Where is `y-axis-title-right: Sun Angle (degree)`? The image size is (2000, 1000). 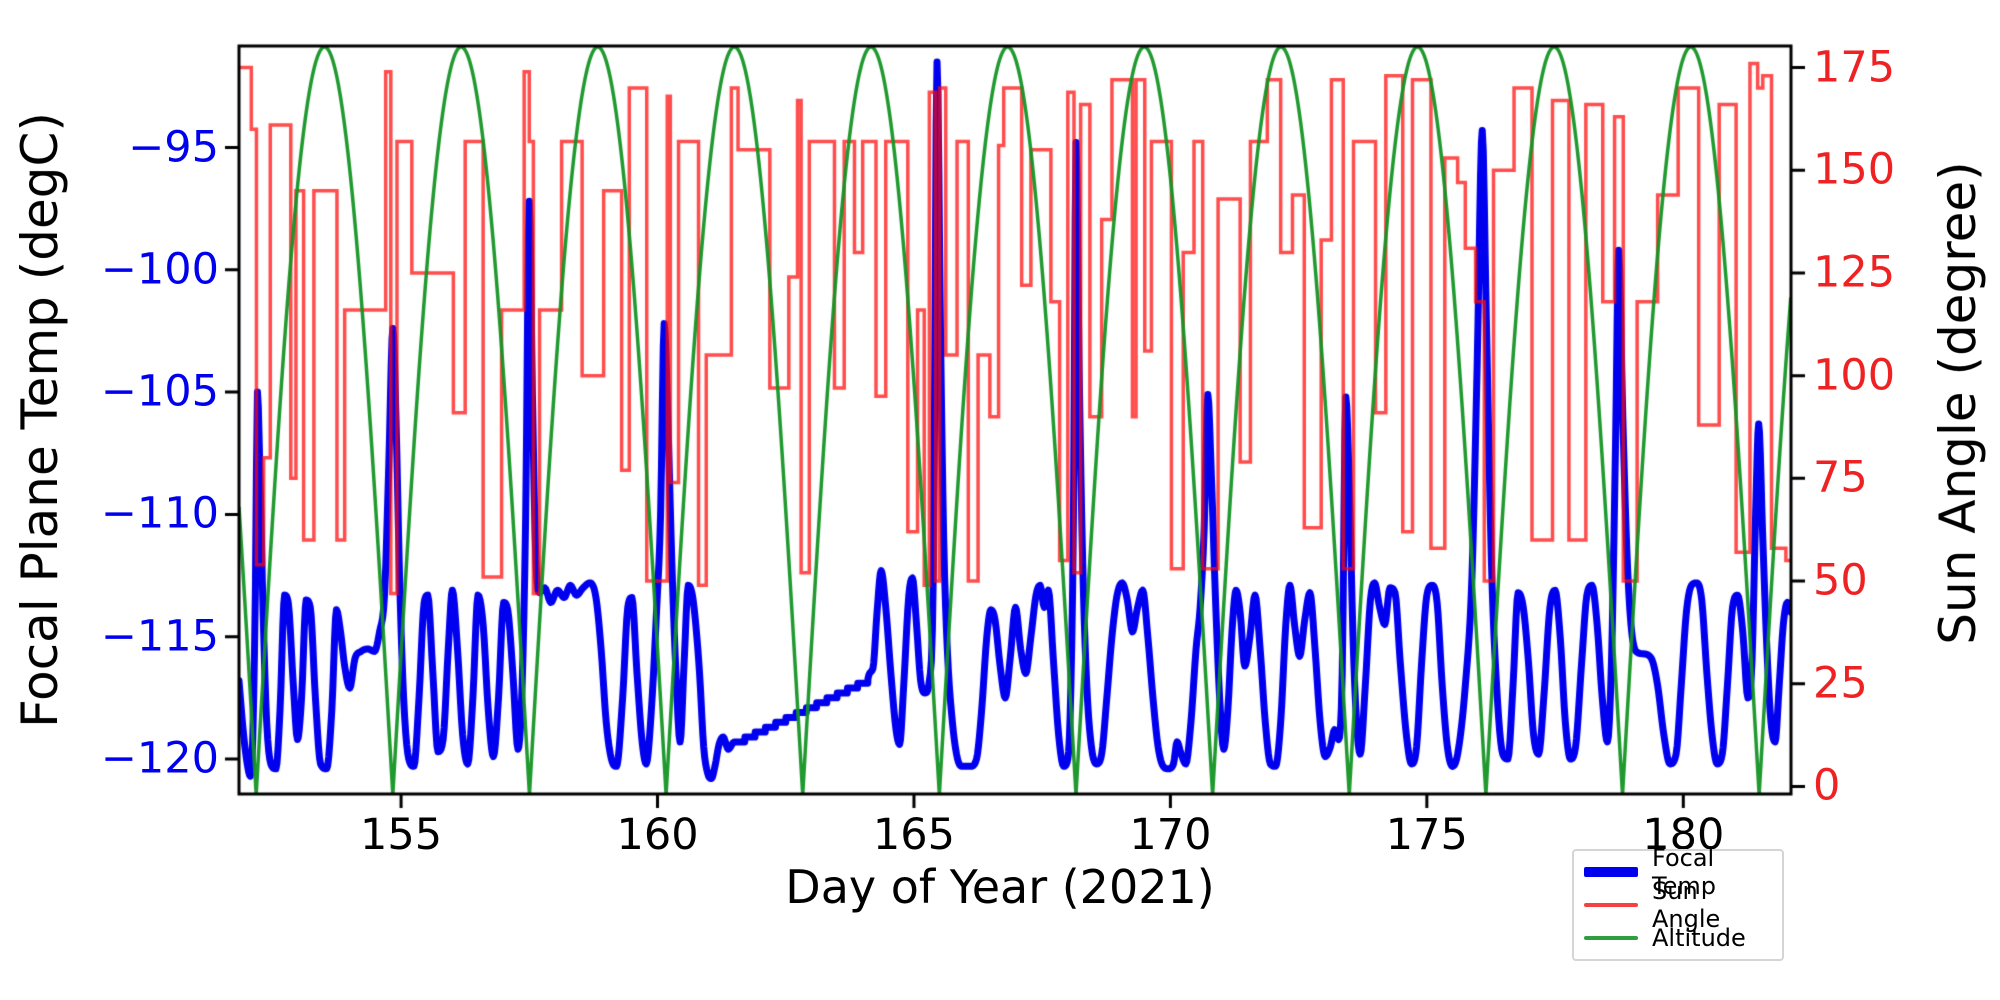
y-axis-title-right: Sun Angle (degree) is located at coordinates (1958, 403).